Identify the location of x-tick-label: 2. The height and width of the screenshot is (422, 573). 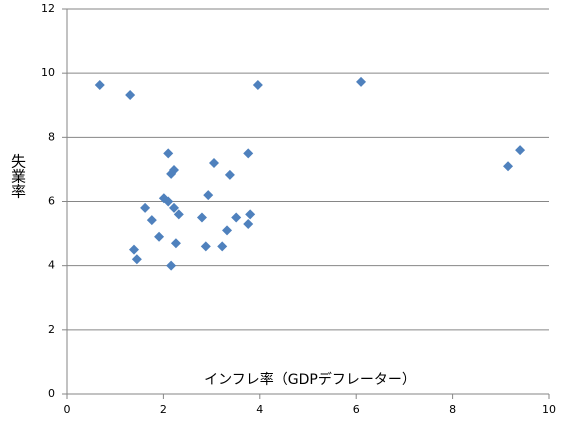
(163, 409).